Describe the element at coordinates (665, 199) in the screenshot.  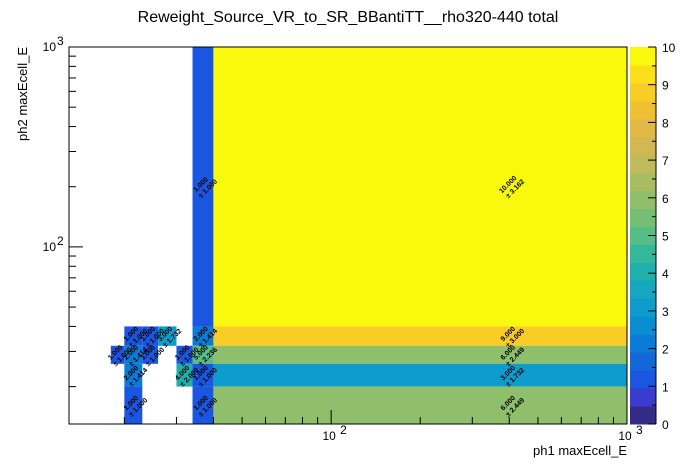
I see `color-scale-tick-label: 6` at that location.